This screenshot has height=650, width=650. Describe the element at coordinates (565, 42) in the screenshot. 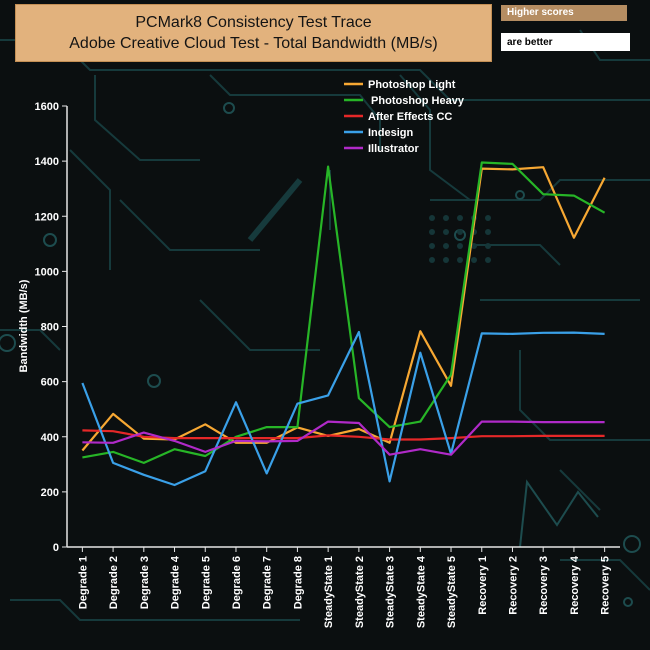

I see `note-are-better: are better` at that location.